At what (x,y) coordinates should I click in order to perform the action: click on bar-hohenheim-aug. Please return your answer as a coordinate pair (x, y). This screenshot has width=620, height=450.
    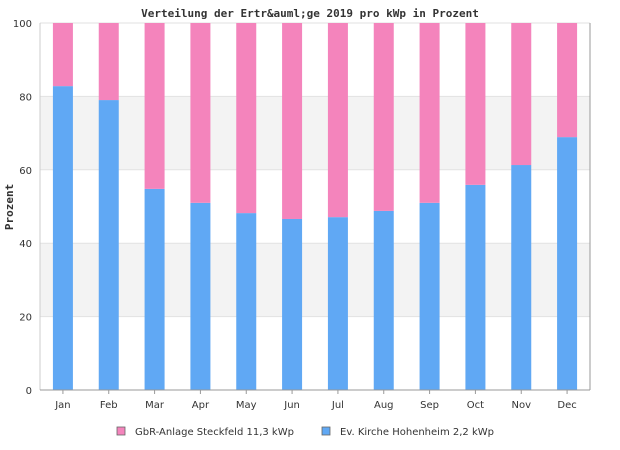
    Looking at the image, I should click on (383, 300).